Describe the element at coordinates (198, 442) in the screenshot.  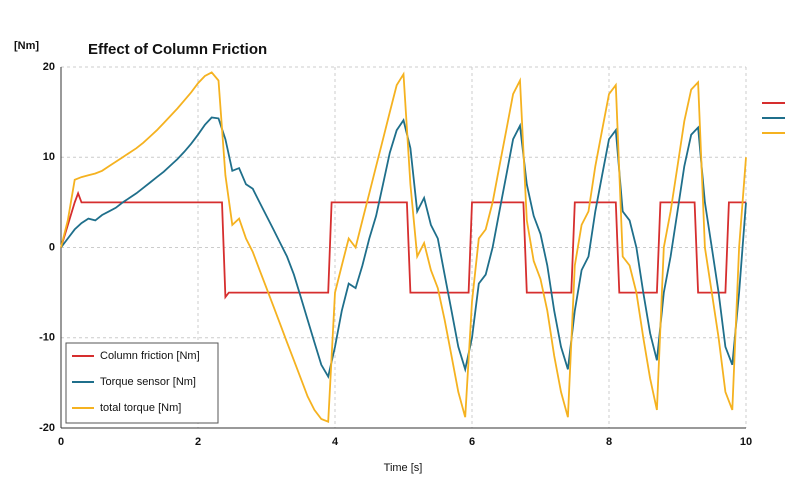
I see `x-tick-label: 2` at that location.